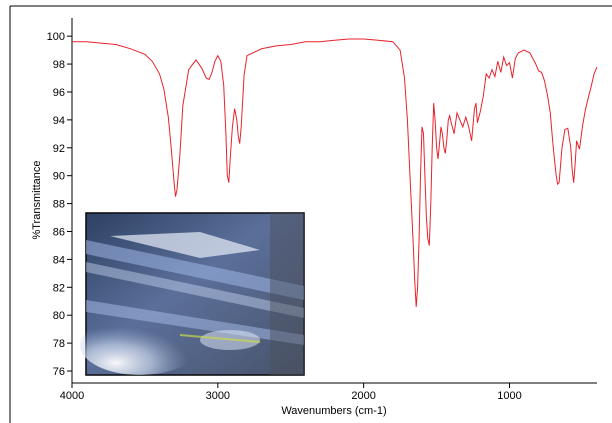 This screenshot has height=423, width=612. I want to click on y-tick-label: 88, so click(59, 205).